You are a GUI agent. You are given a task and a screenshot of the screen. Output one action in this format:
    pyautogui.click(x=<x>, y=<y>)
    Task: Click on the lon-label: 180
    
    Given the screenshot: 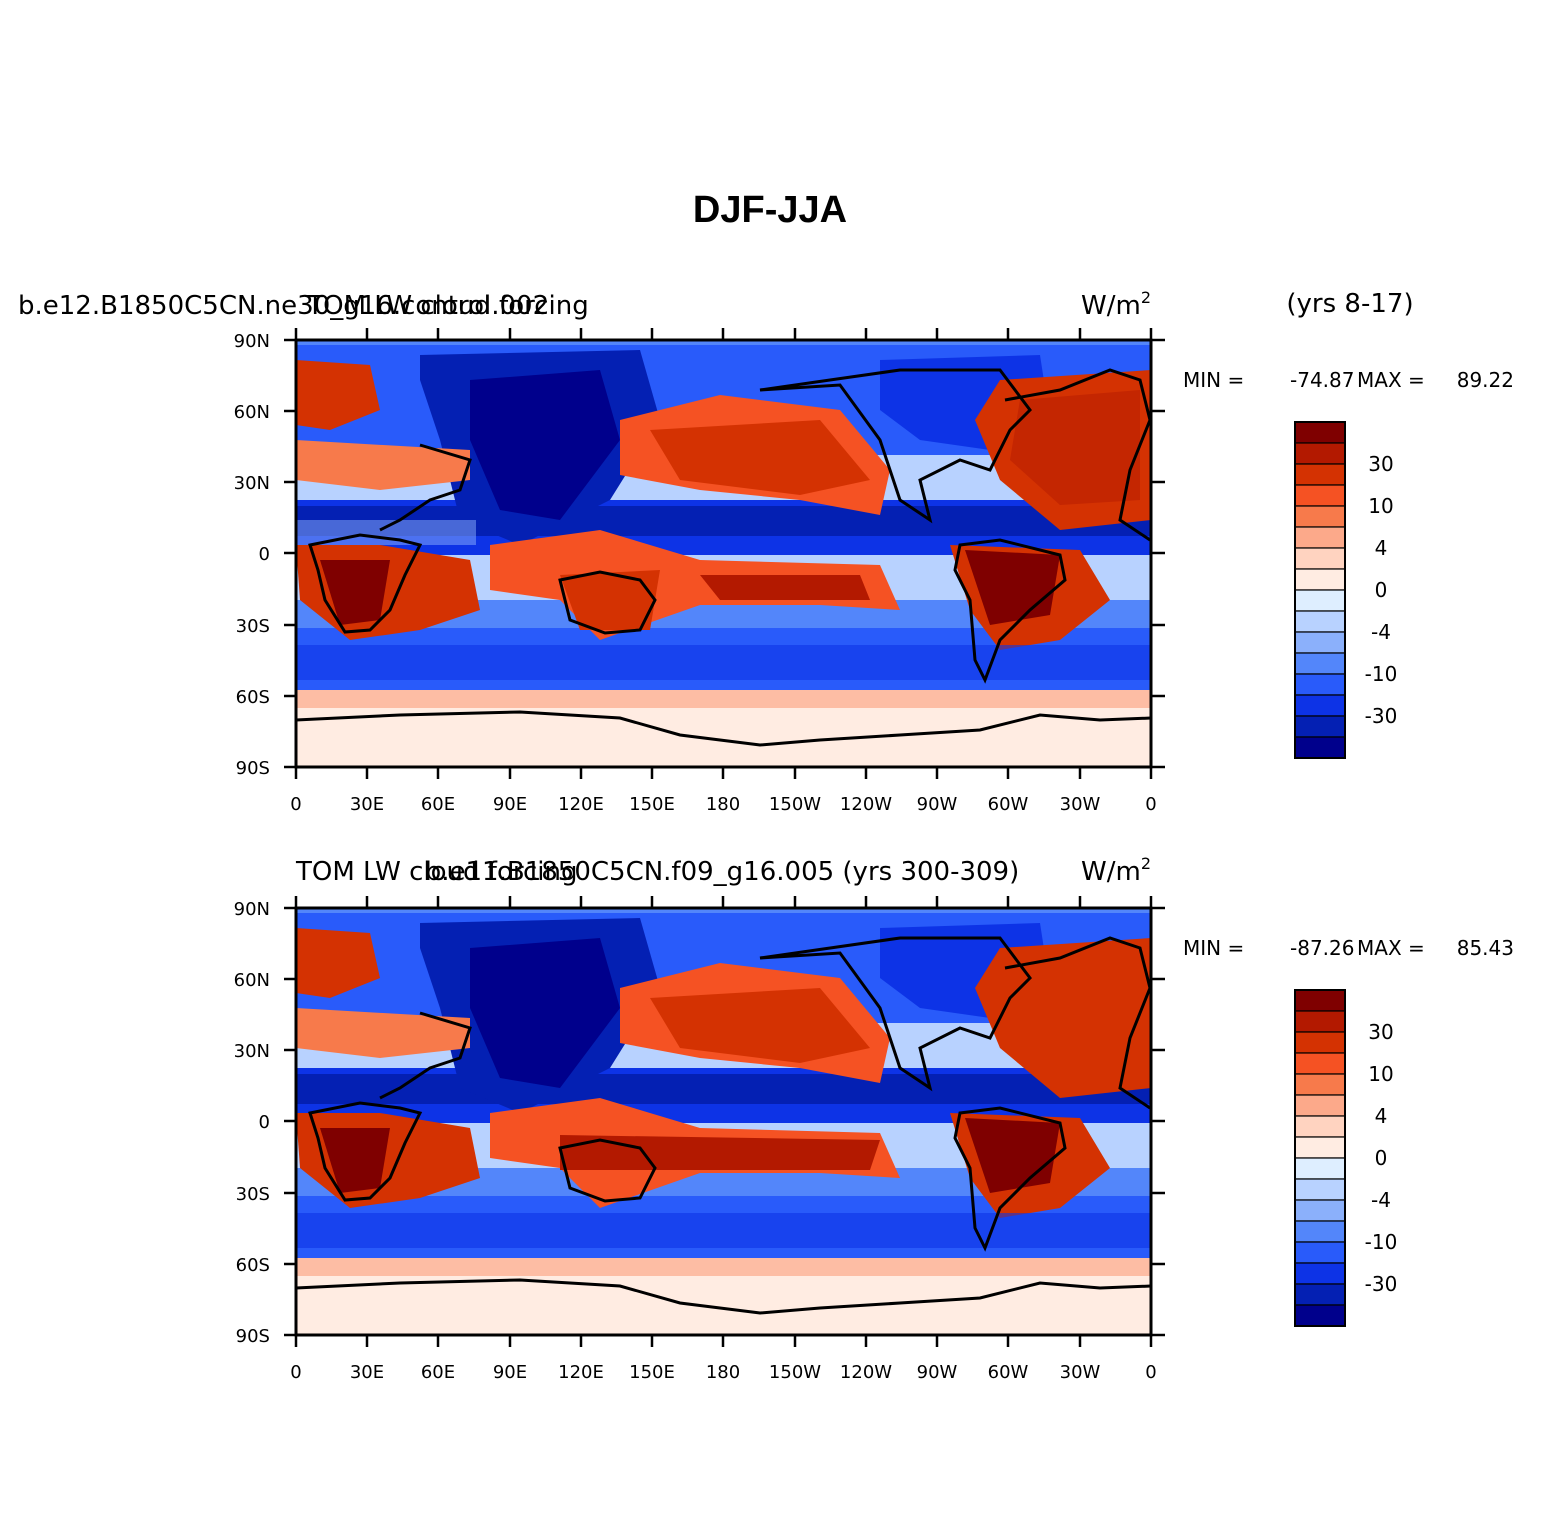 What is the action you would take?
    pyautogui.click(x=723, y=804)
    